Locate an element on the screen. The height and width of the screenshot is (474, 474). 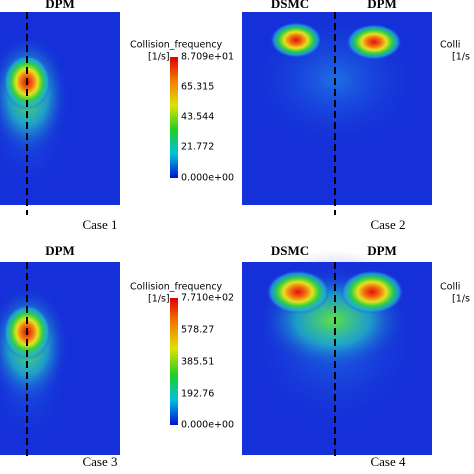
colorbar-tick: 8.709e+01 is located at coordinates (207, 57).